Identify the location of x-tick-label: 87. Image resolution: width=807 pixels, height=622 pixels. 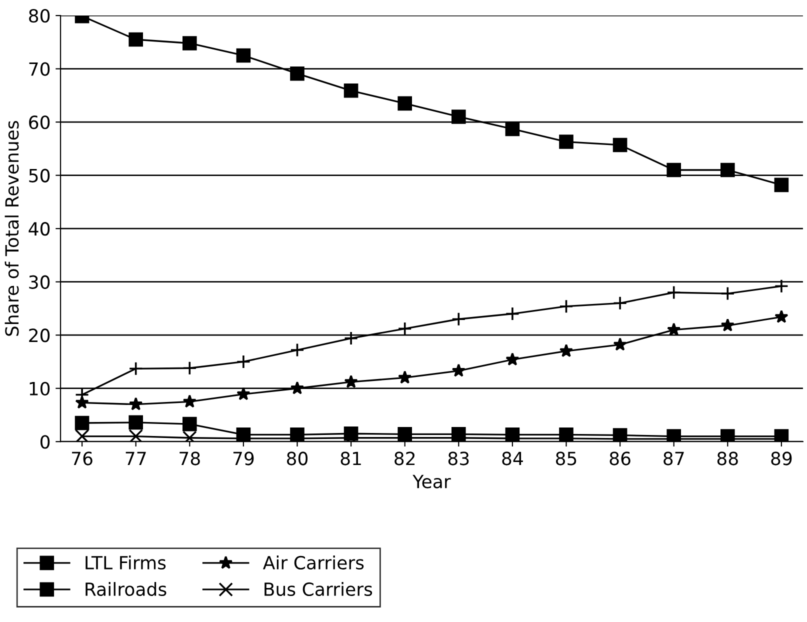
(674, 459).